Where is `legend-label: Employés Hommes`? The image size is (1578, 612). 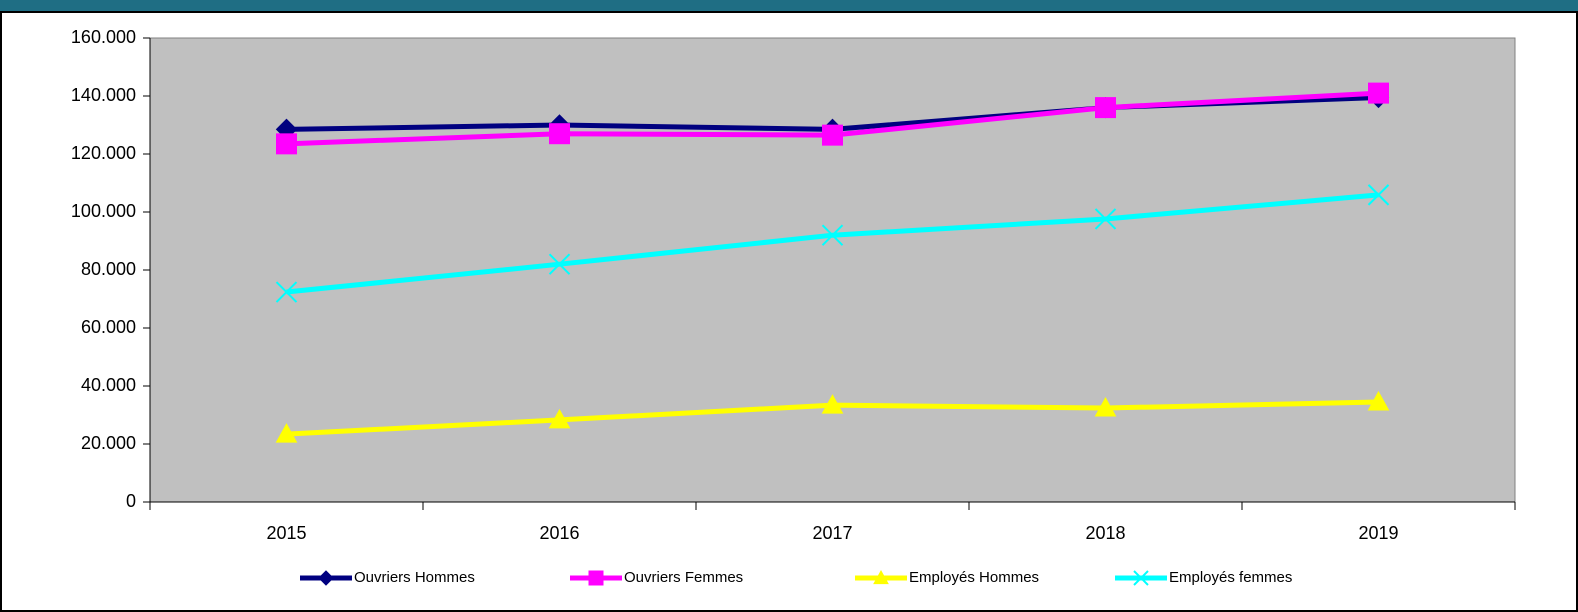
legend-label: Employés Hommes is located at coordinates (974, 577).